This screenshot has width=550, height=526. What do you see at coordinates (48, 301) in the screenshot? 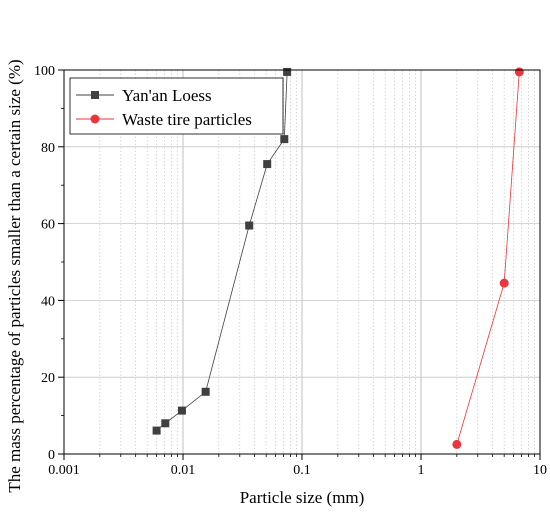
I see `y-tick-label: 40` at bounding box center [48, 301].